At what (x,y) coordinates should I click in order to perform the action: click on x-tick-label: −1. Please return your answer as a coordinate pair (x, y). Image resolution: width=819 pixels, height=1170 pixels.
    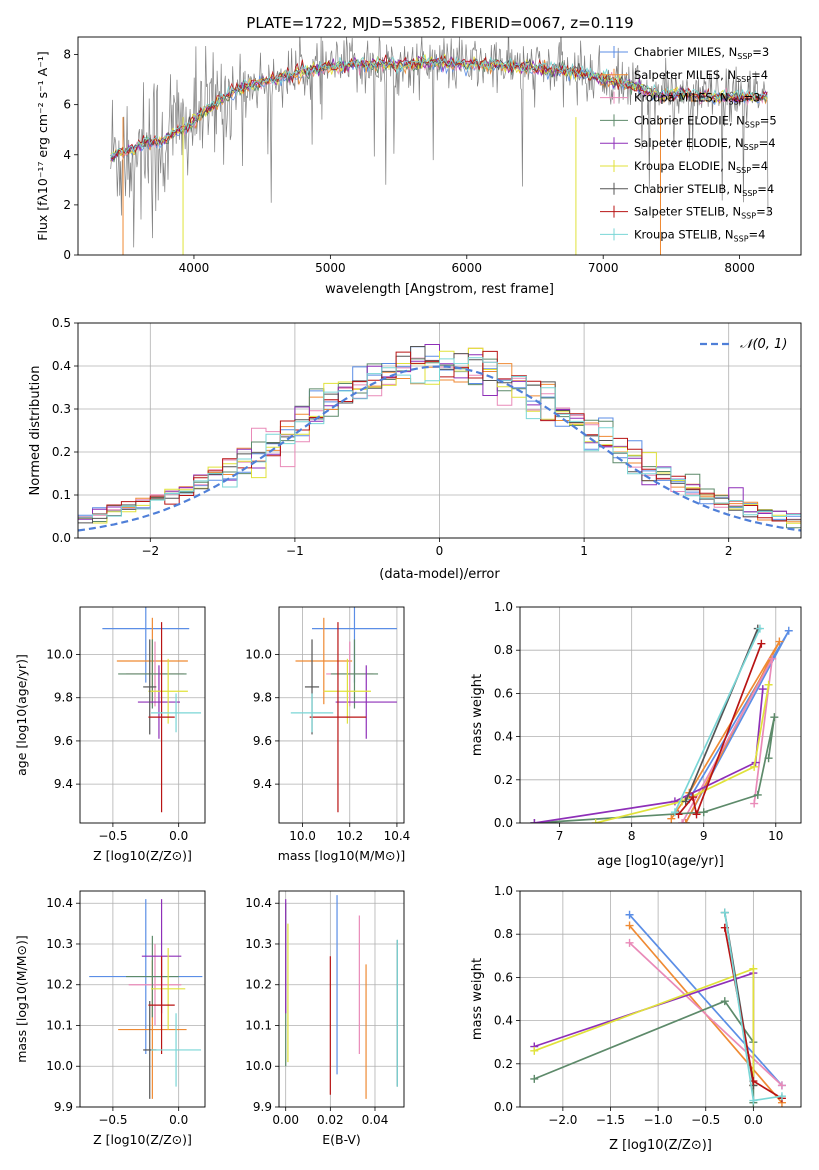
    Looking at the image, I should click on (295, 551).